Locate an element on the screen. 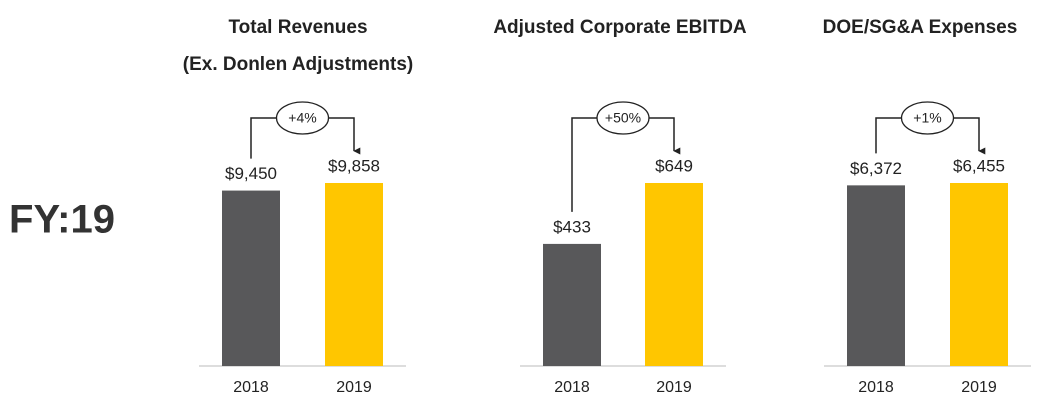 This screenshot has height=406, width=1042. growth-label: +1% is located at coordinates (927, 118).